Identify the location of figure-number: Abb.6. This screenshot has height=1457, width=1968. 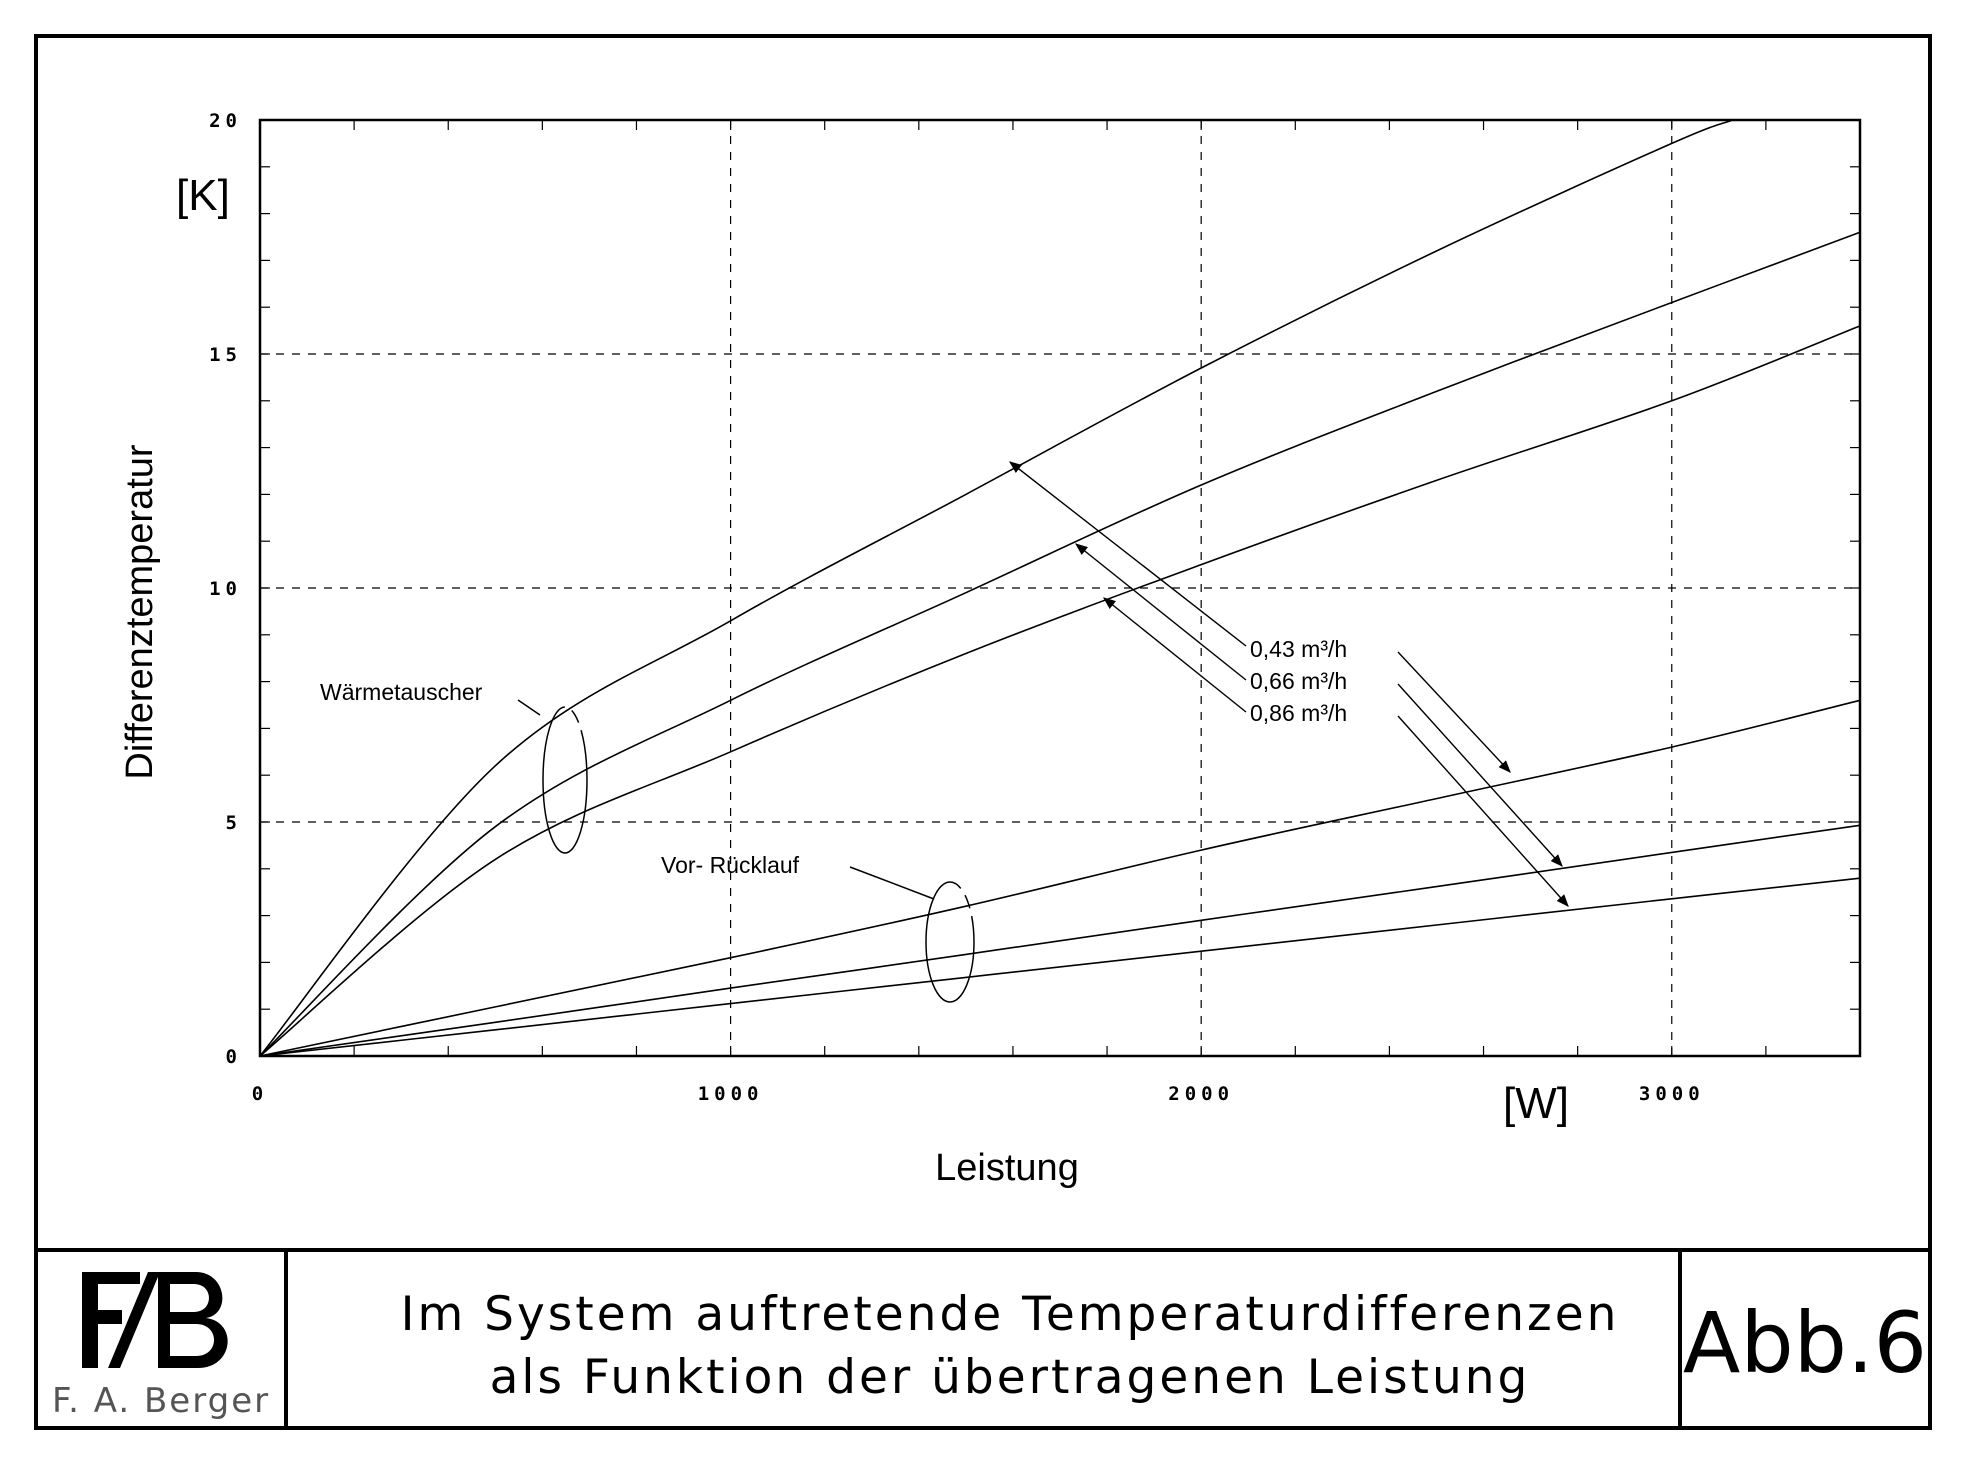
(1805, 1343).